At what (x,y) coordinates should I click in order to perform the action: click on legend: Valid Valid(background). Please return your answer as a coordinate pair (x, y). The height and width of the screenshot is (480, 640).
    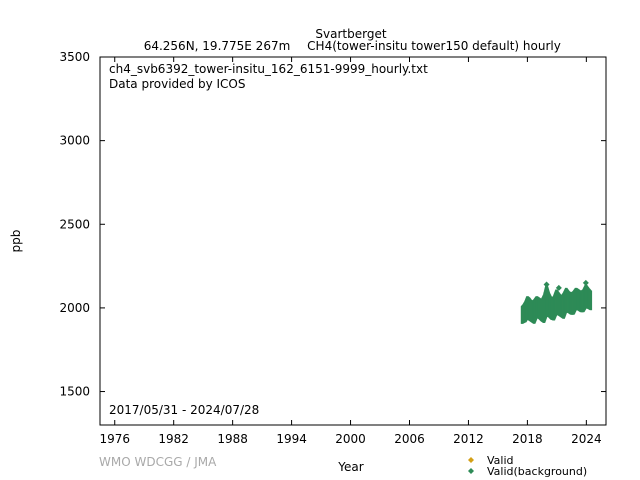
    Looking at the image, I should click on (527, 466).